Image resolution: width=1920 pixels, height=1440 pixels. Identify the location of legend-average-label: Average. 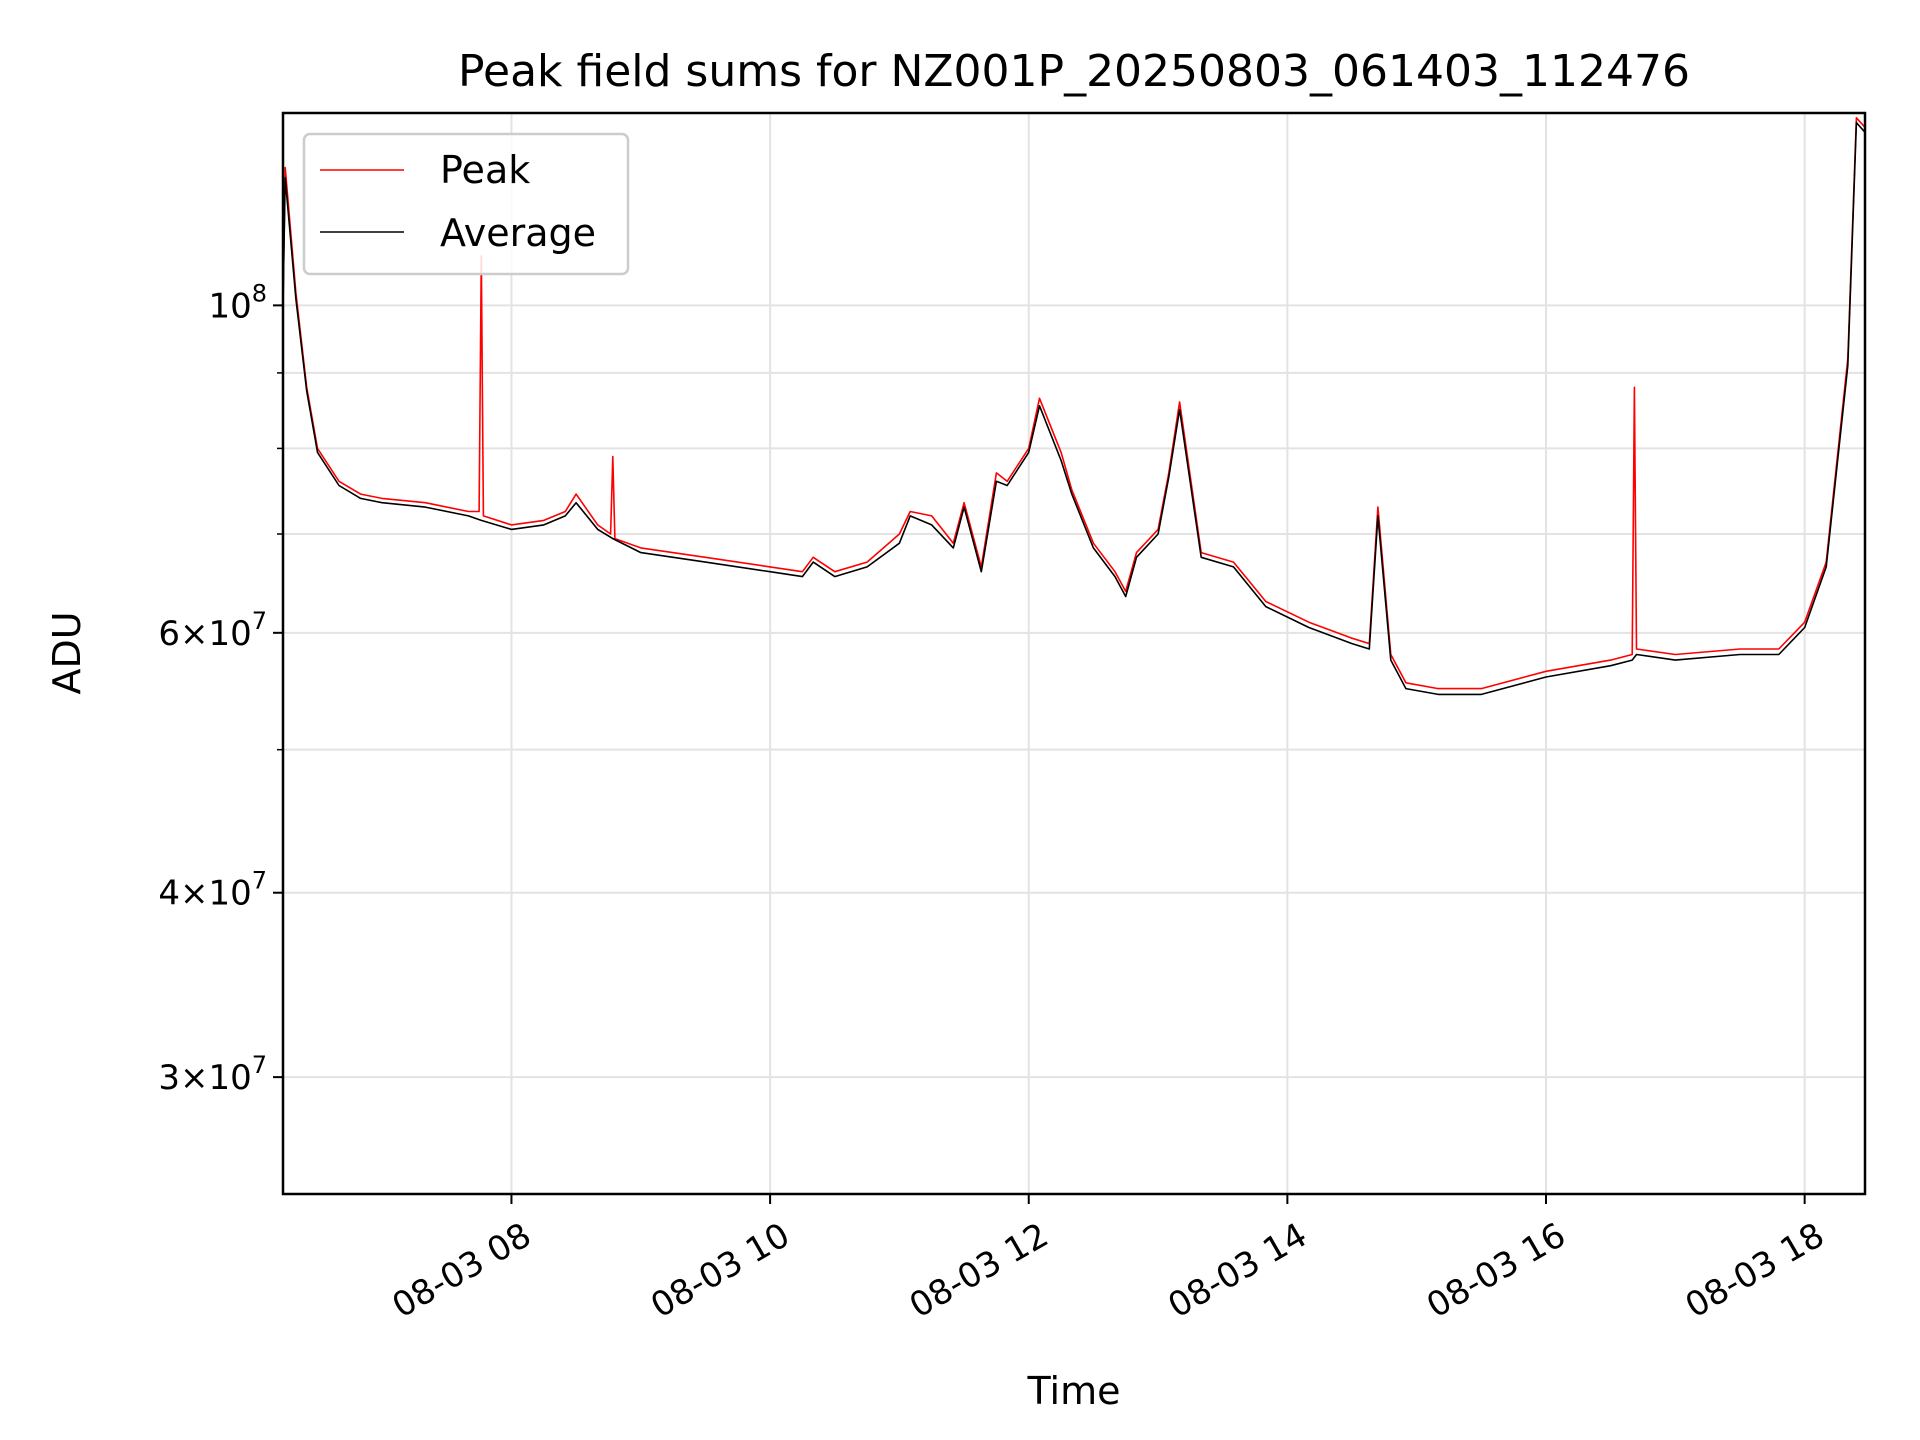
(518, 233).